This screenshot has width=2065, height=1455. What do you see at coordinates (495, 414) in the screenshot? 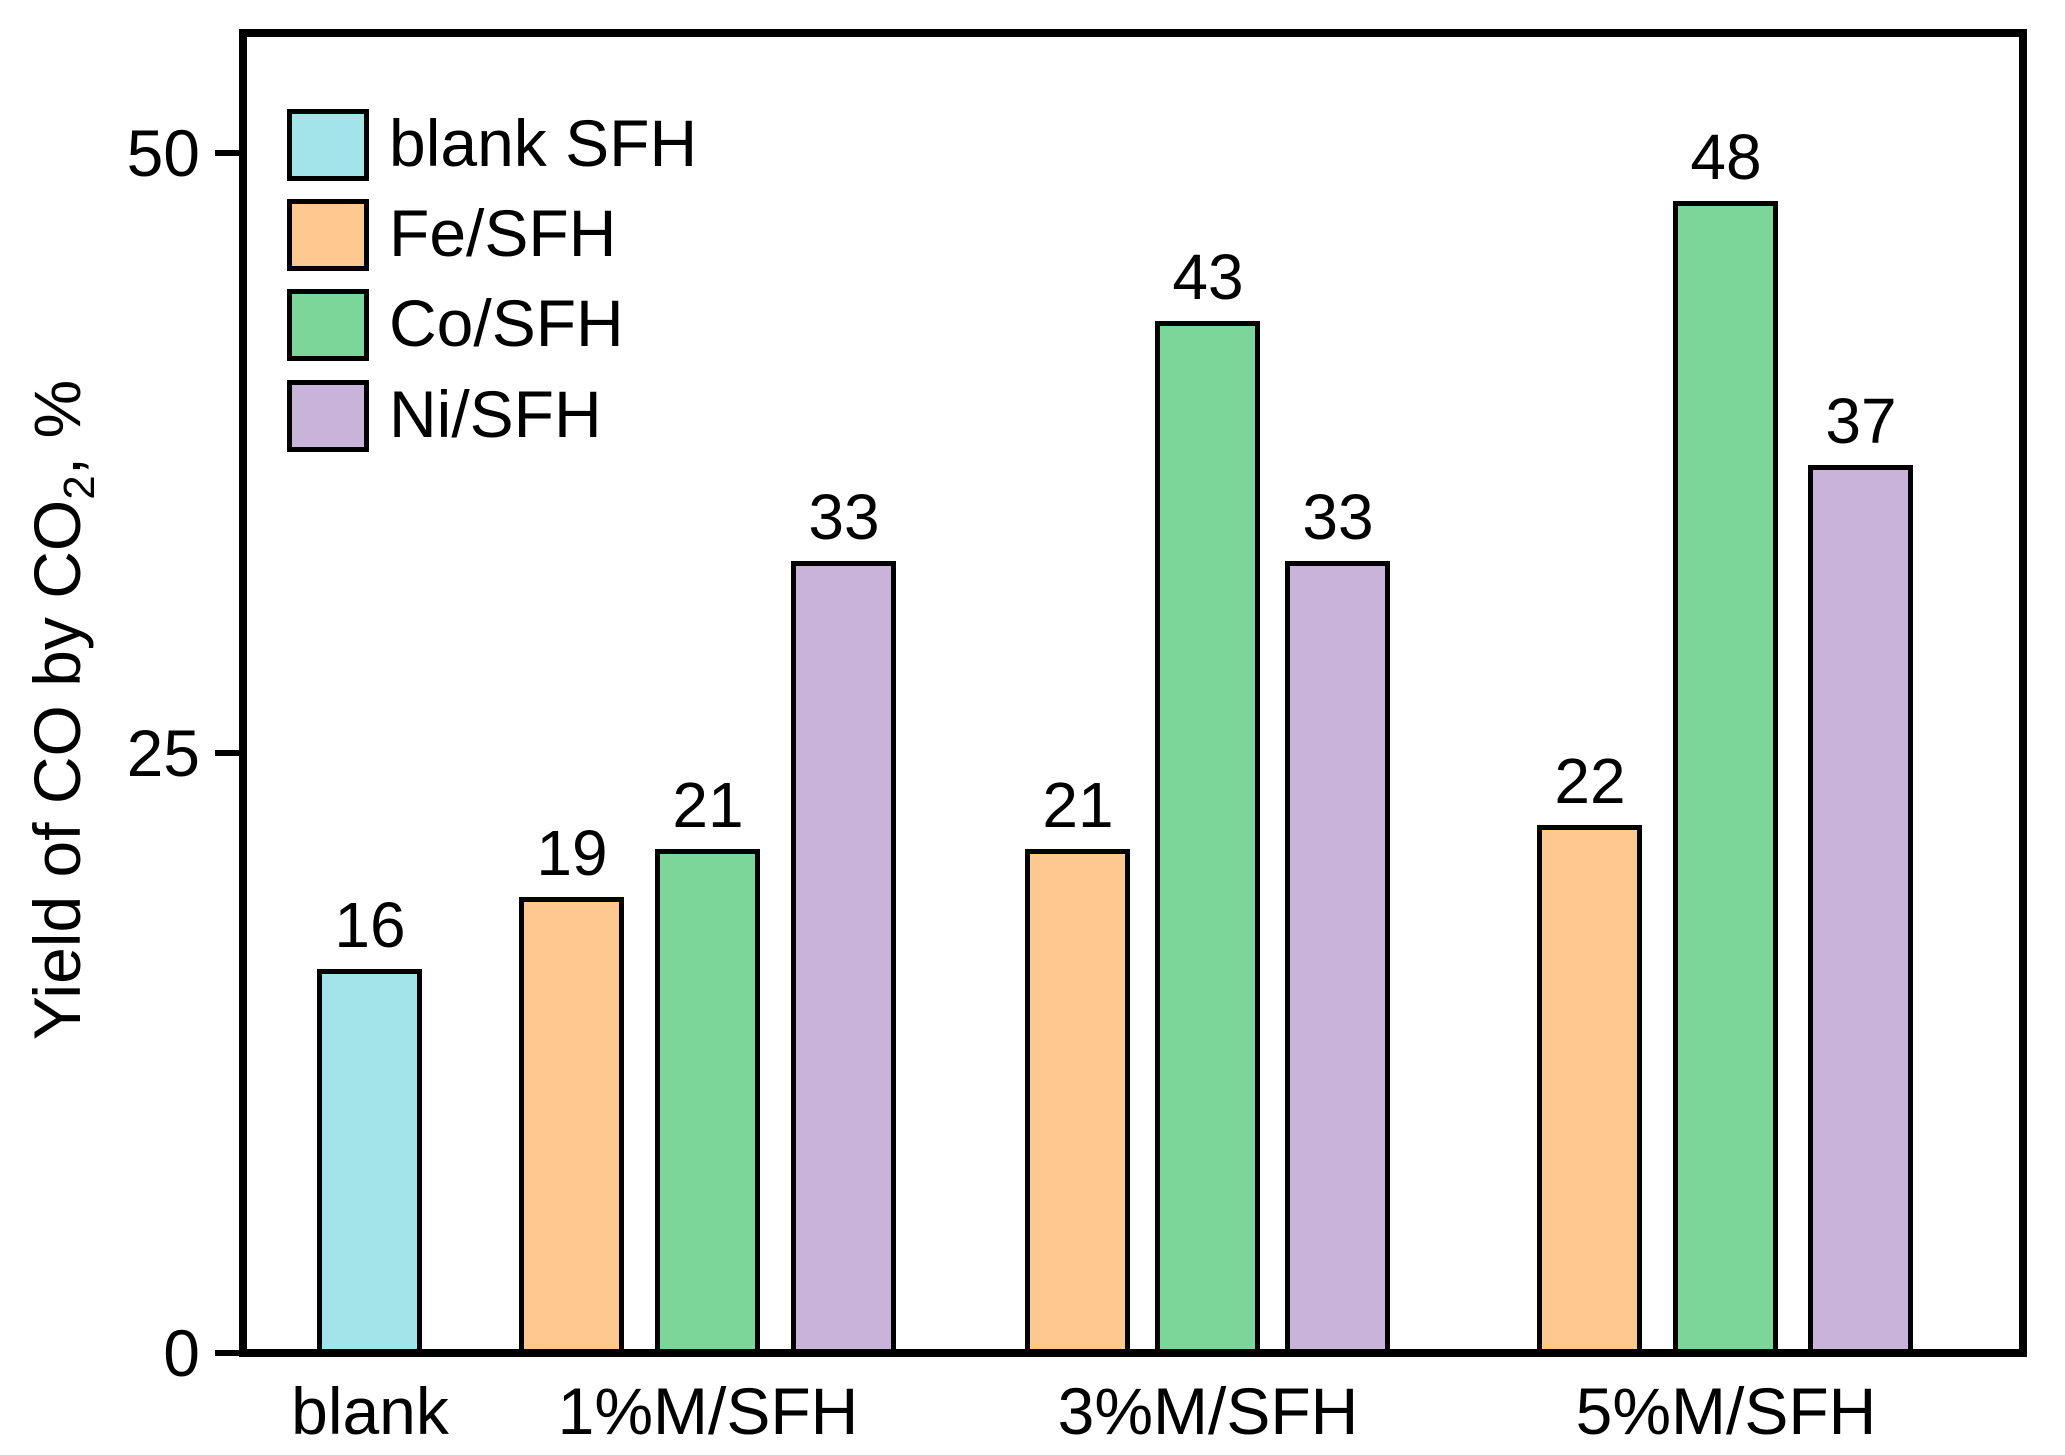
I see `legend-label-nisfh: Ni/SFH` at bounding box center [495, 414].